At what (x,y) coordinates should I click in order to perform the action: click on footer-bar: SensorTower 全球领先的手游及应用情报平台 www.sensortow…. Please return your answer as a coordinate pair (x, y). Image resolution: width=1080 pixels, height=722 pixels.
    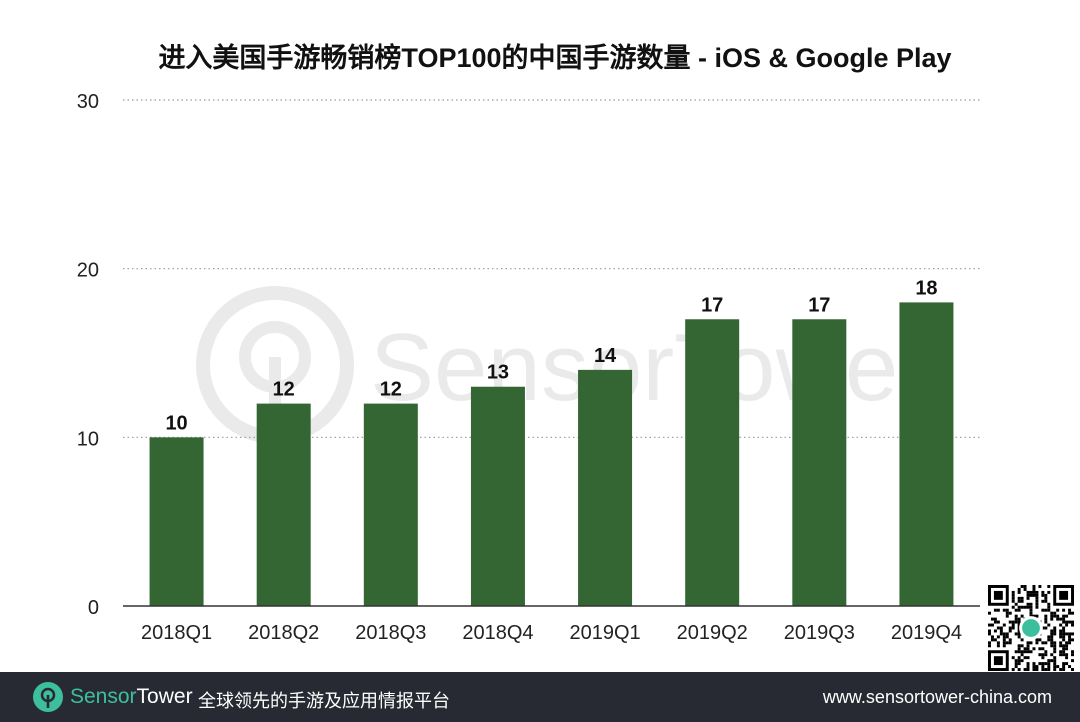
    Looking at the image, I should click on (540, 697).